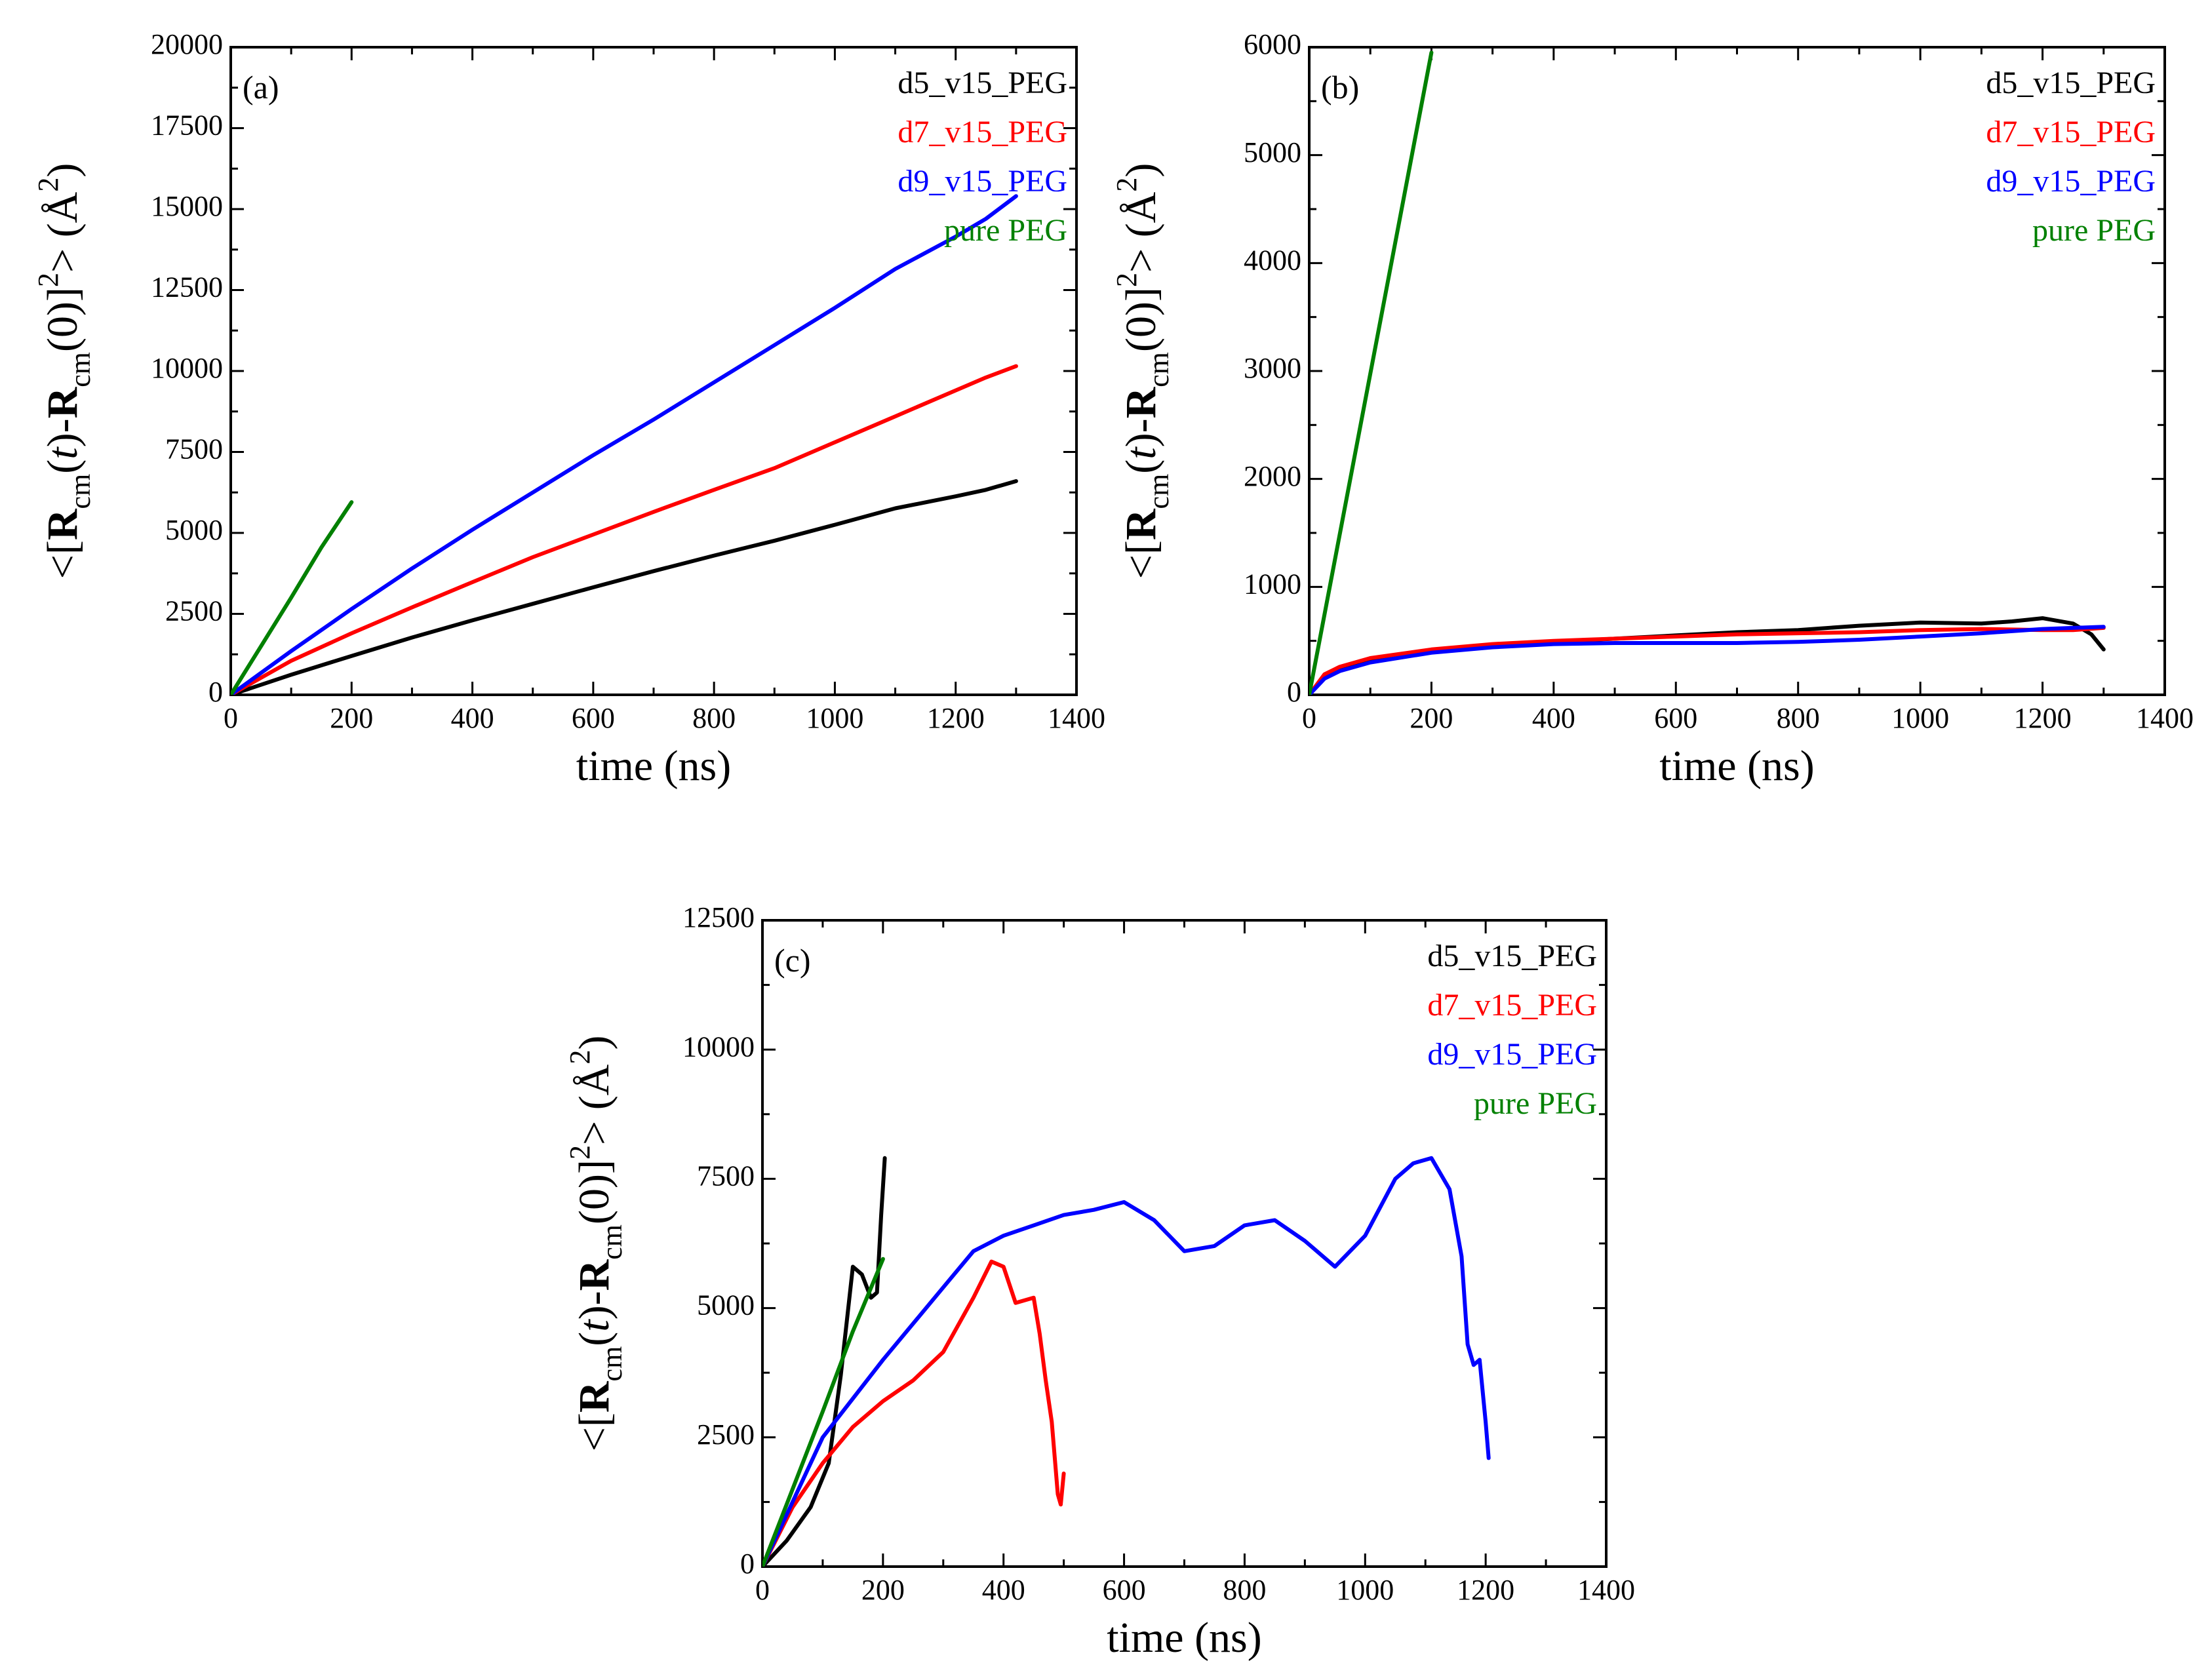 Image resolution: width=2210 pixels, height=1680 pixels. I want to click on y-tick-label: 1000, so click(1272, 584).